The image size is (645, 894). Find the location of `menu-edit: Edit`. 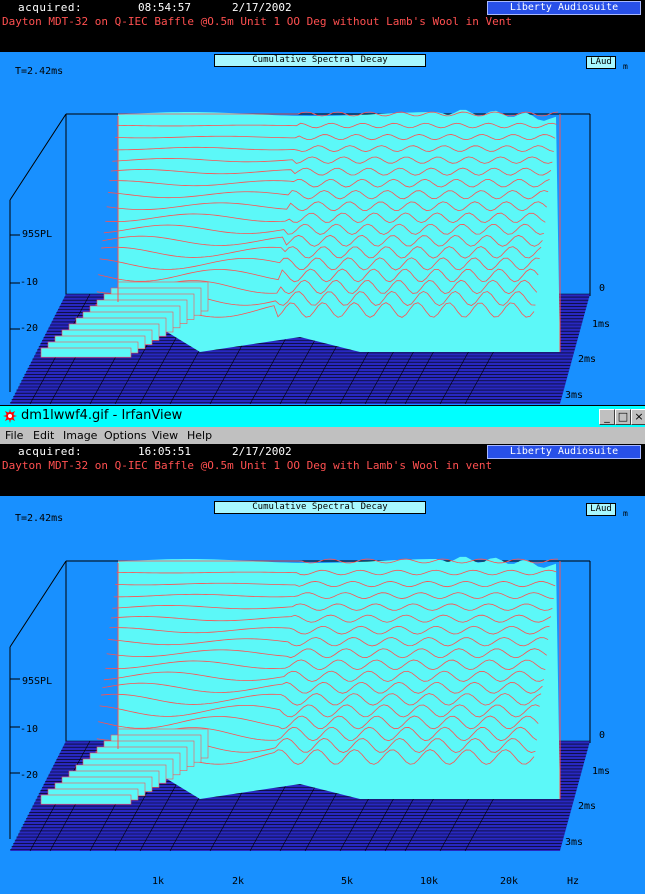

menu-edit: Edit is located at coordinates (44, 435).